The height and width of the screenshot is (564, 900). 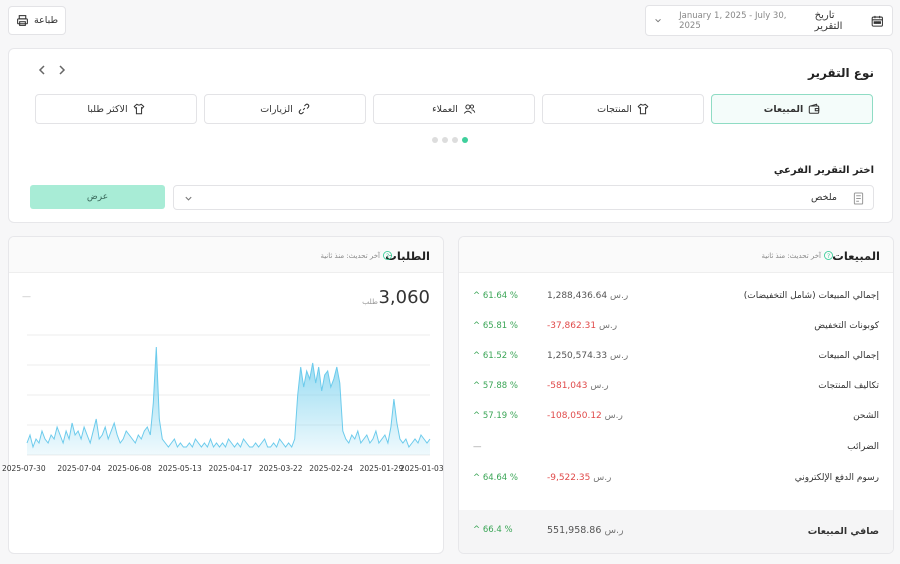 What do you see at coordinates (469, 109) in the screenshot?
I see `users-icon` at bounding box center [469, 109].